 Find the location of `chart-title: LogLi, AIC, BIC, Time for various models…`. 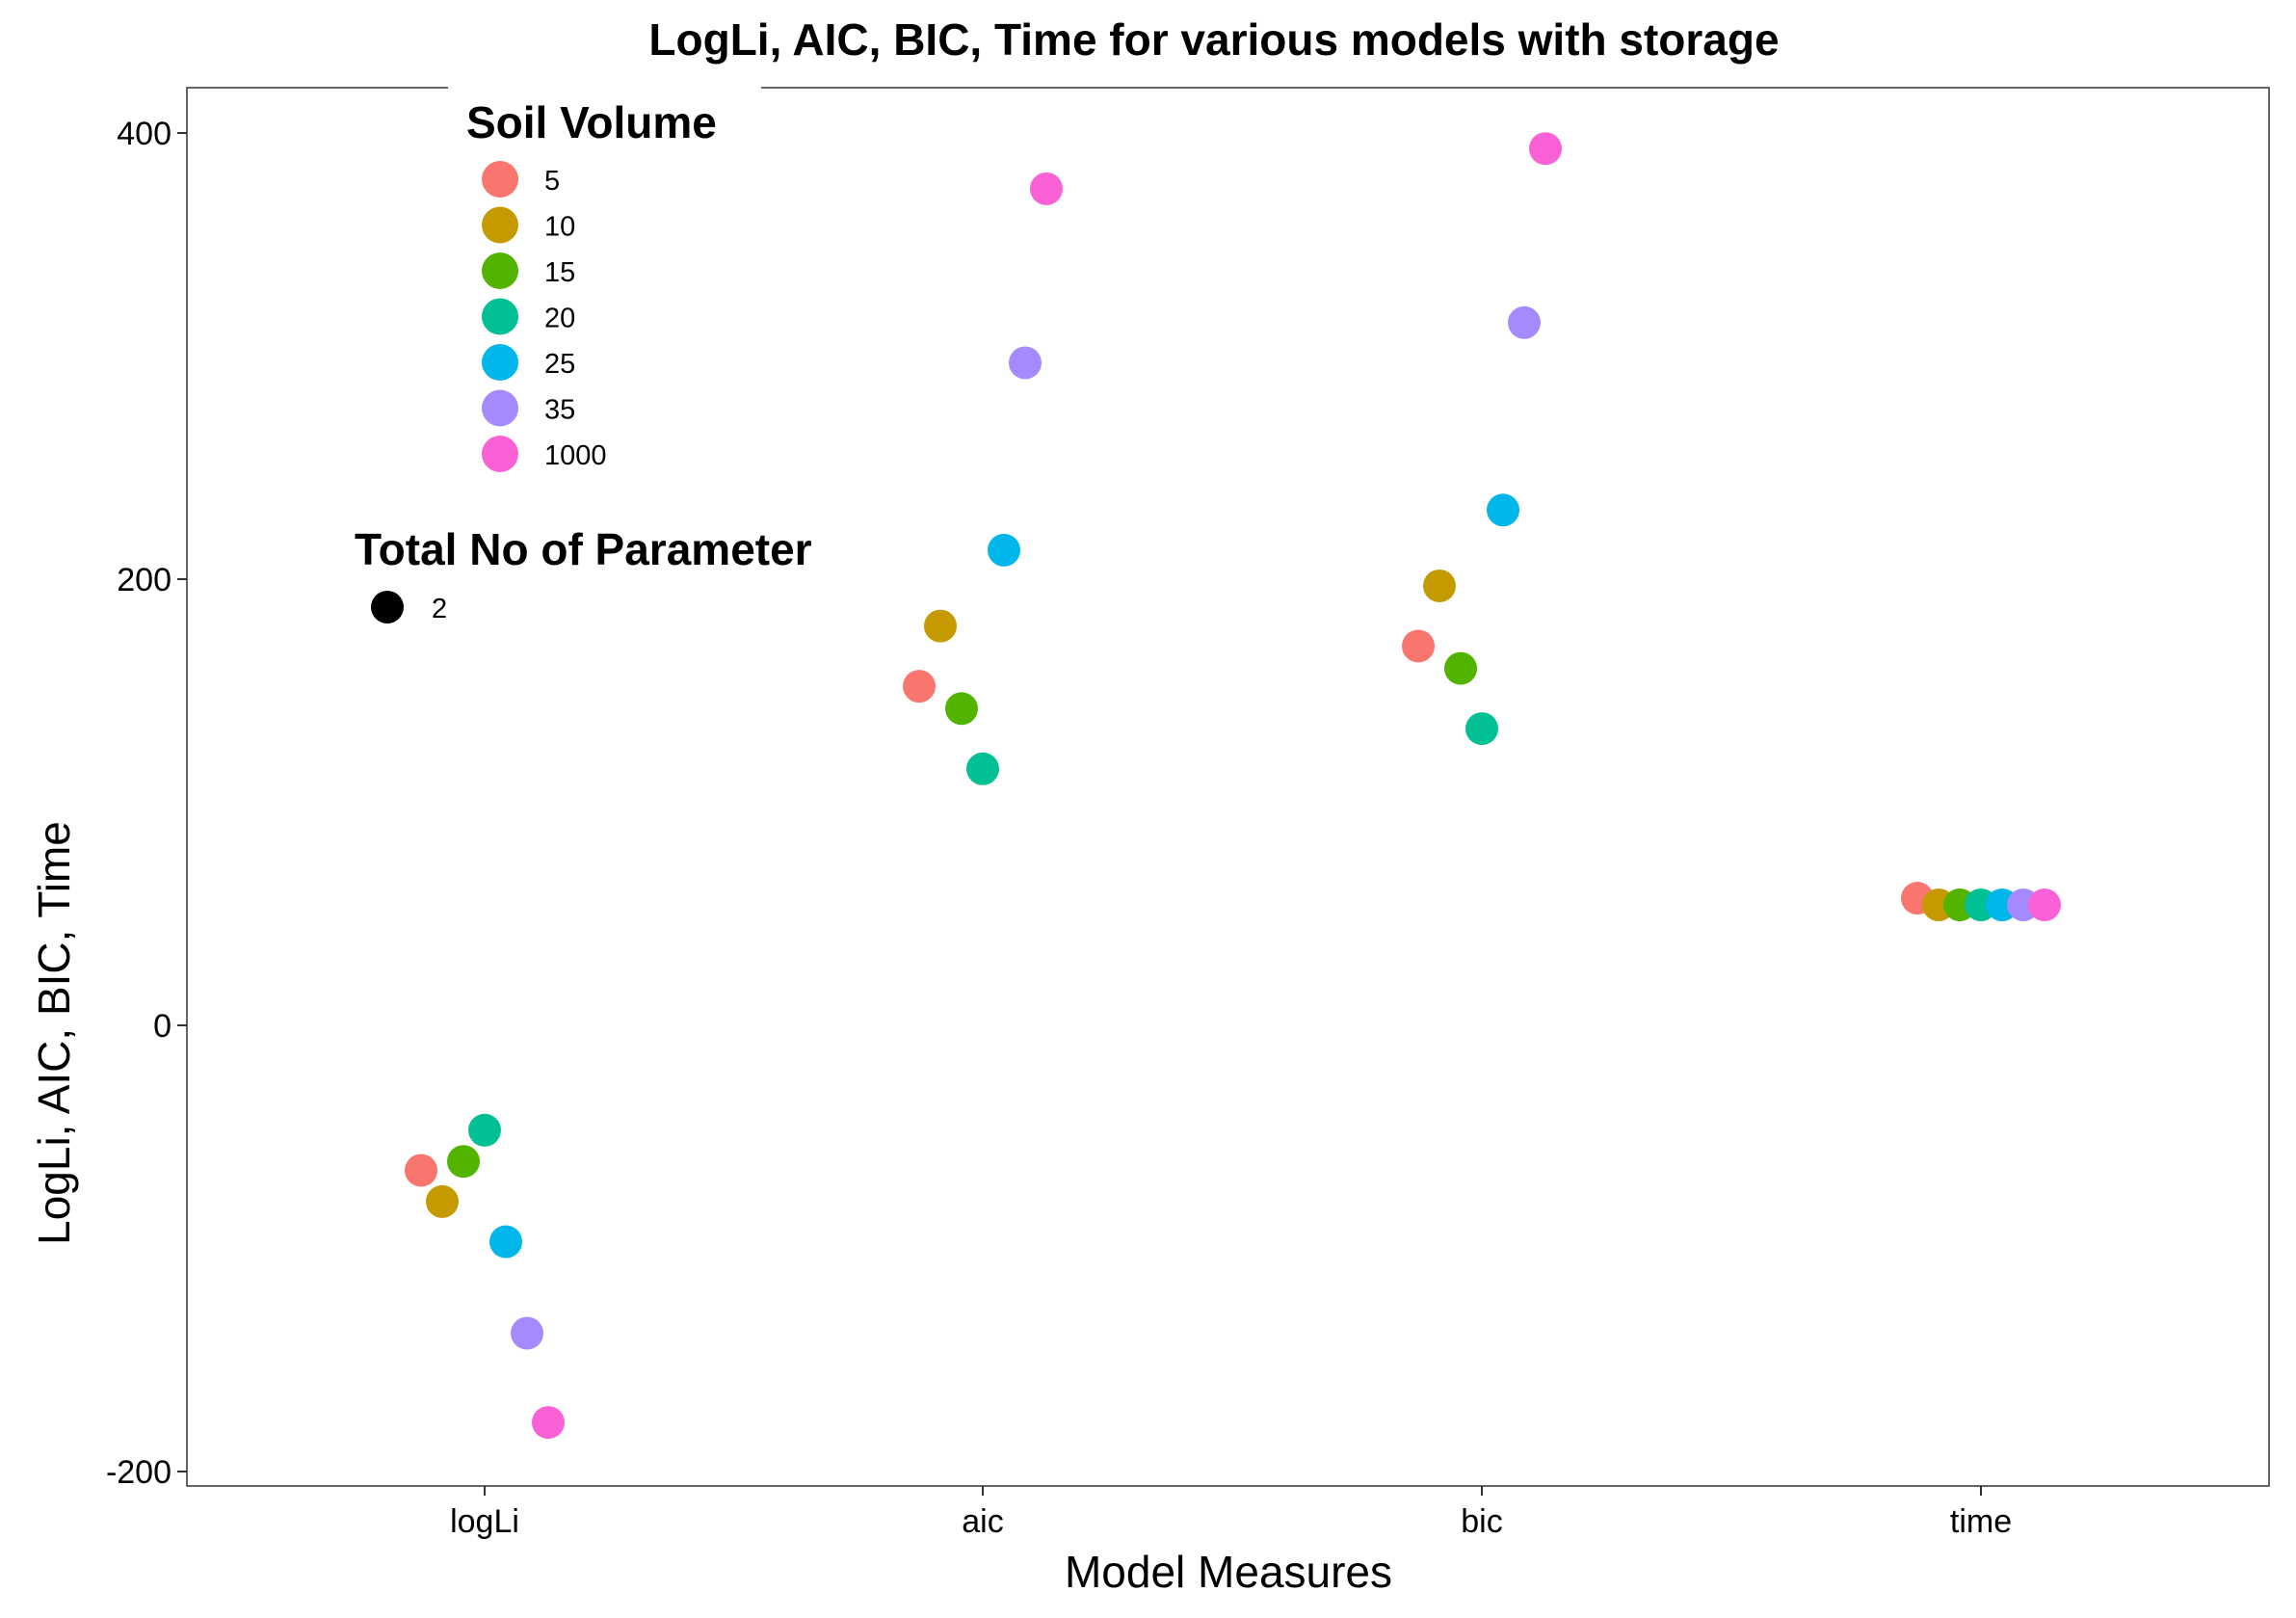

chart-title: LogLi, AIC, BIC, Time for various models… is located at coordinates (1213, 39).